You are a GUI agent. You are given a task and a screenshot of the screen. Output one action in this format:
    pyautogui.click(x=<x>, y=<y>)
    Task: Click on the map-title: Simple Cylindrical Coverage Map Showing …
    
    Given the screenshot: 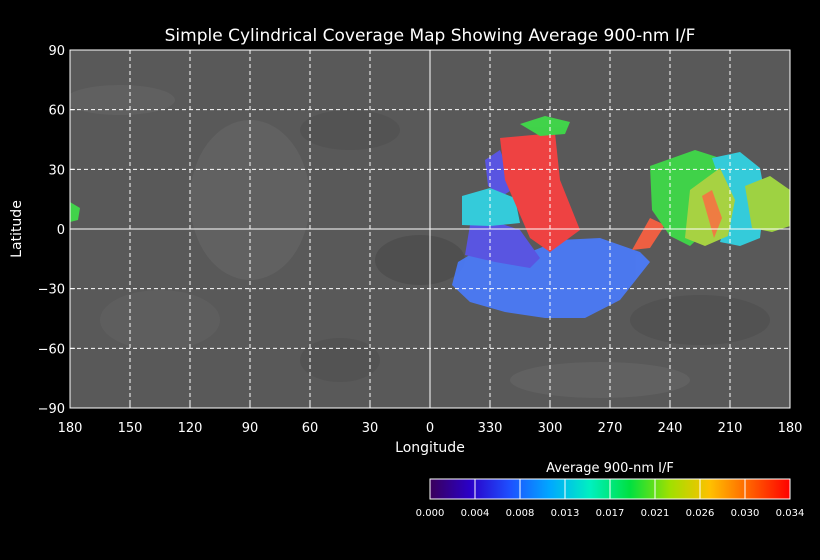 What is the action you would take?
    pyautogui.click(x=430, y=36)
    